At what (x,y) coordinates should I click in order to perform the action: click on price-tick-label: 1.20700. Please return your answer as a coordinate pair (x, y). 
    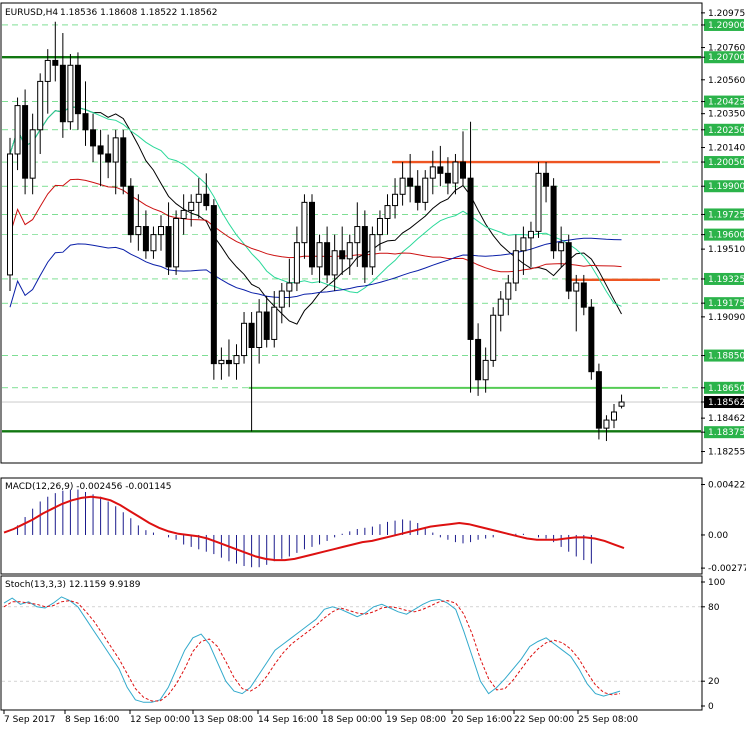
    Looking at the image, I should click on (726, 58).